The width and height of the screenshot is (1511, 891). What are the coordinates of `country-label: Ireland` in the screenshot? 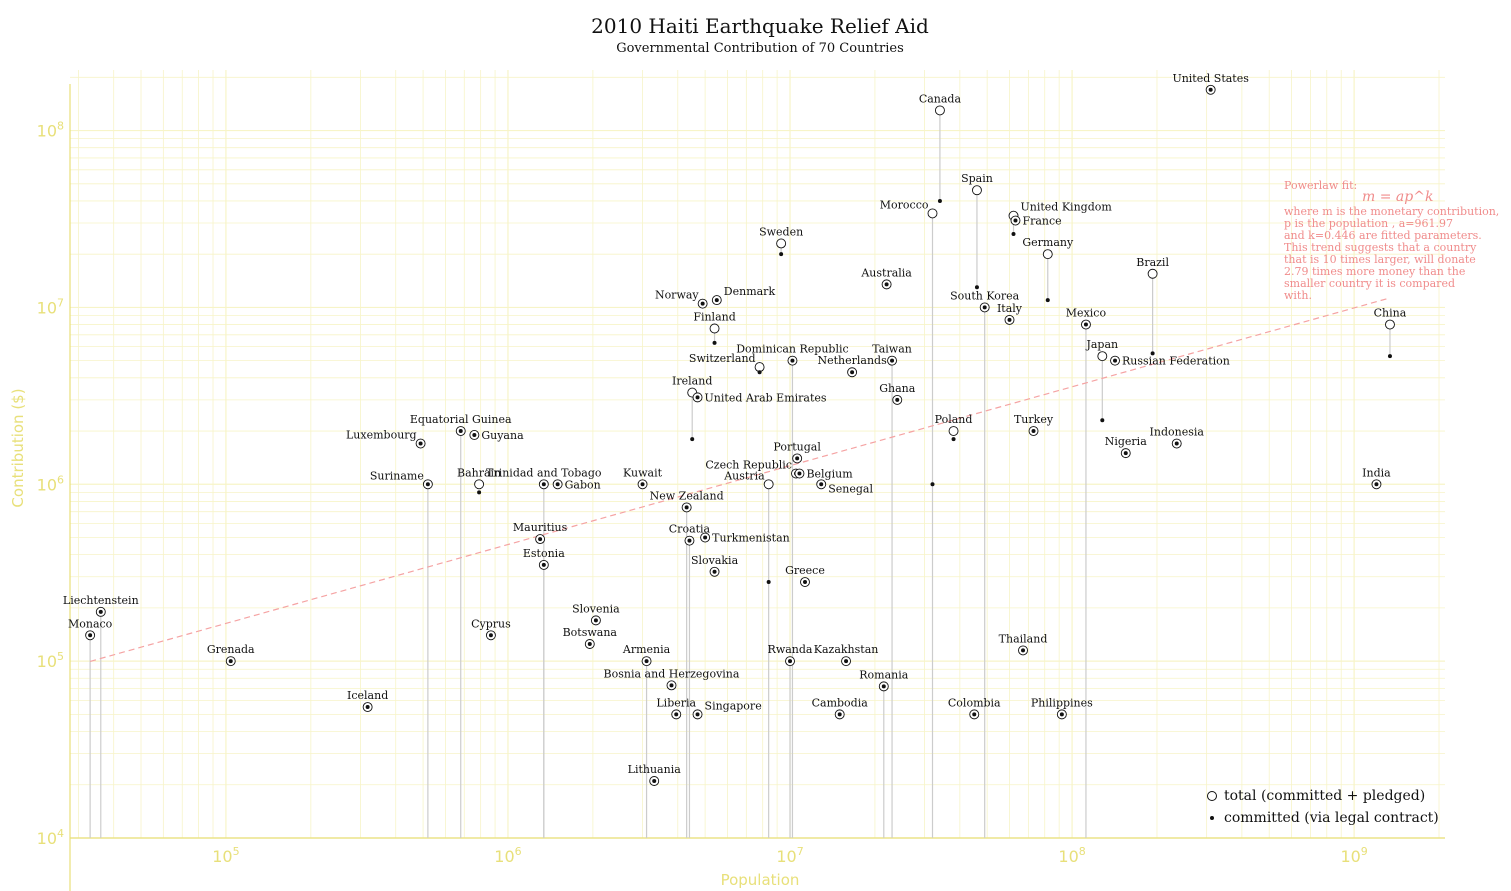 It's located at (692, 381).